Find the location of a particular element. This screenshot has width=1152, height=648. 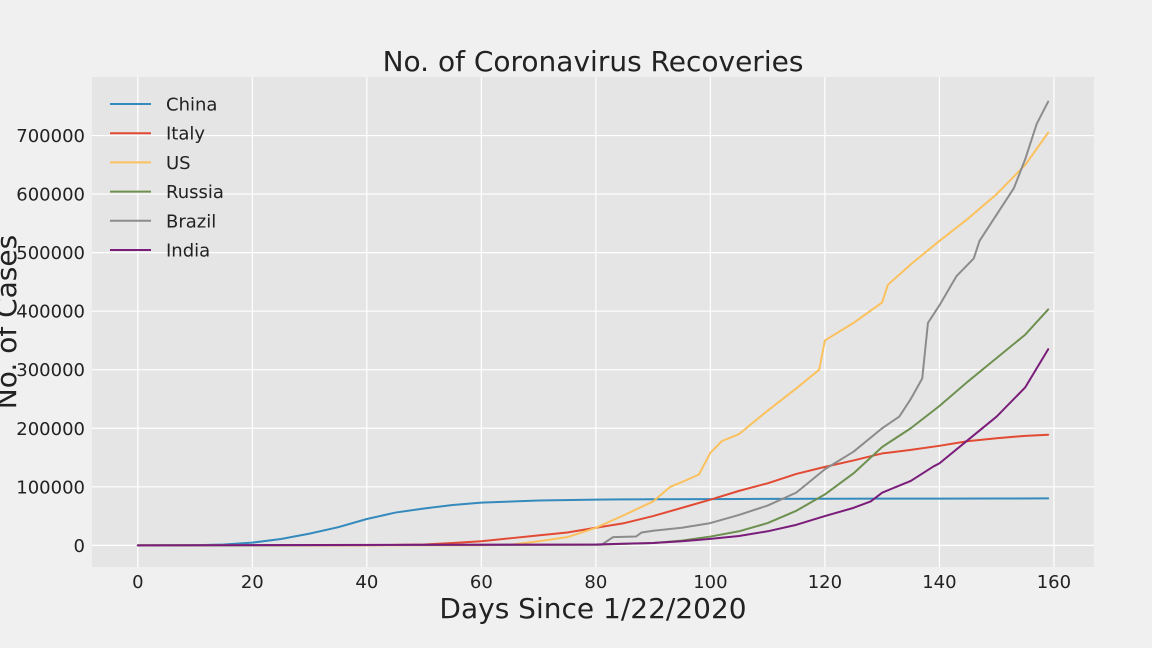

x-tick-label: 100 is located at coordinates (710, 582).